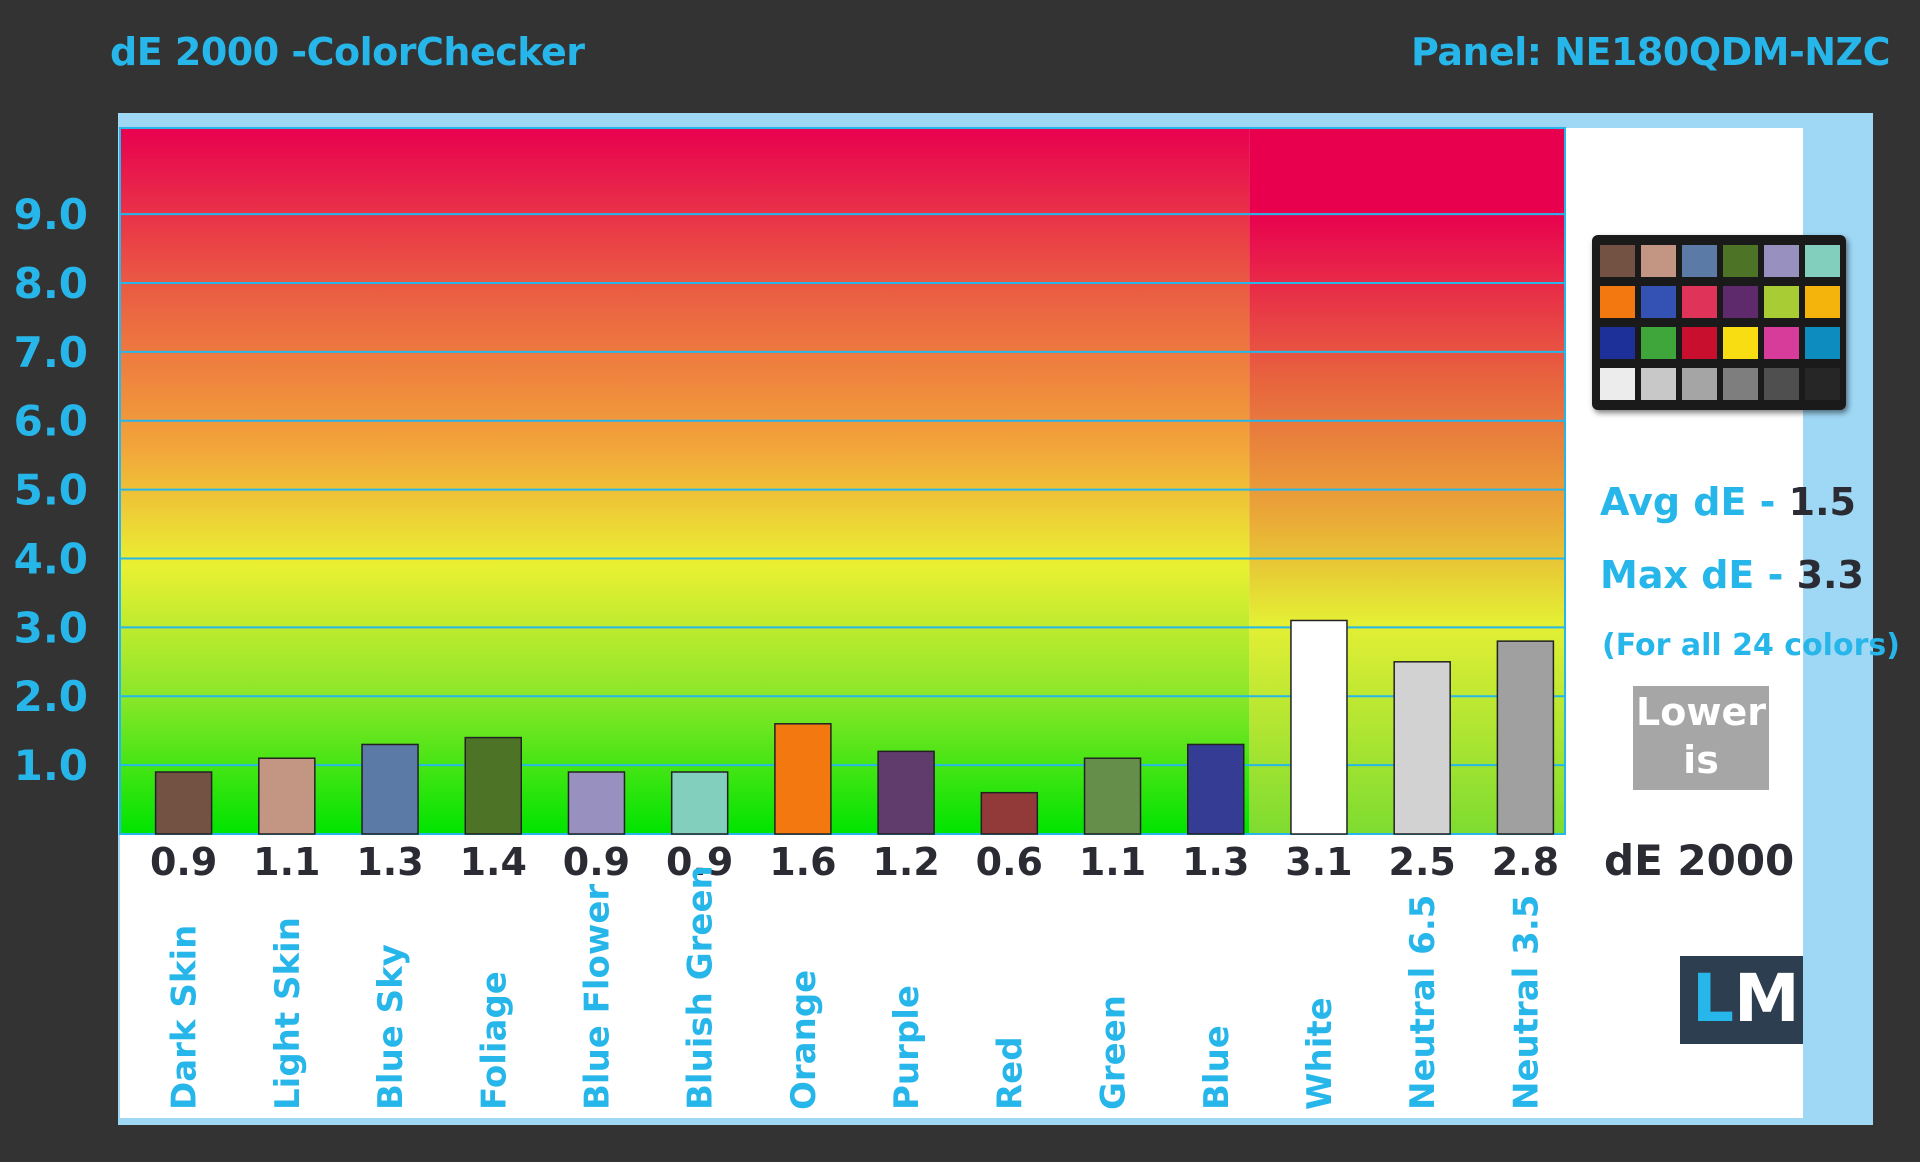  I want to click on bar-green, so click(1112, 796).